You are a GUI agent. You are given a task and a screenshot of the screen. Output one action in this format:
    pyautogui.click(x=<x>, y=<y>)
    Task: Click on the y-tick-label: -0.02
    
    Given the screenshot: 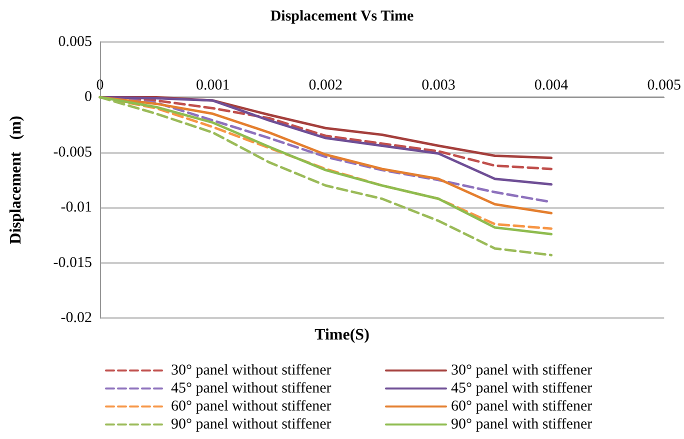 What is the action you would take?
    pyautogui.click(x=76, y=318)
    